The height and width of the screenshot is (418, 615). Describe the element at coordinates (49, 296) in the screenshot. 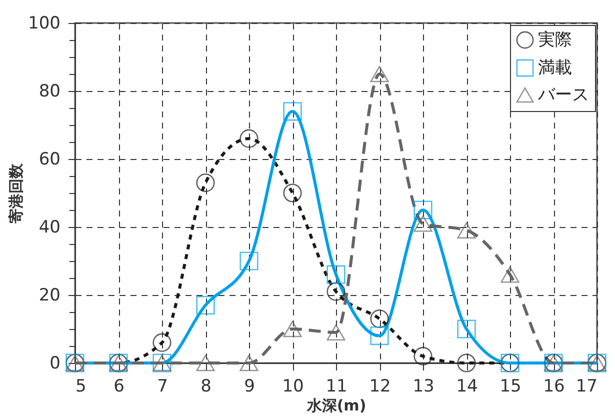

I see `y-tick-label: 20` at that location.